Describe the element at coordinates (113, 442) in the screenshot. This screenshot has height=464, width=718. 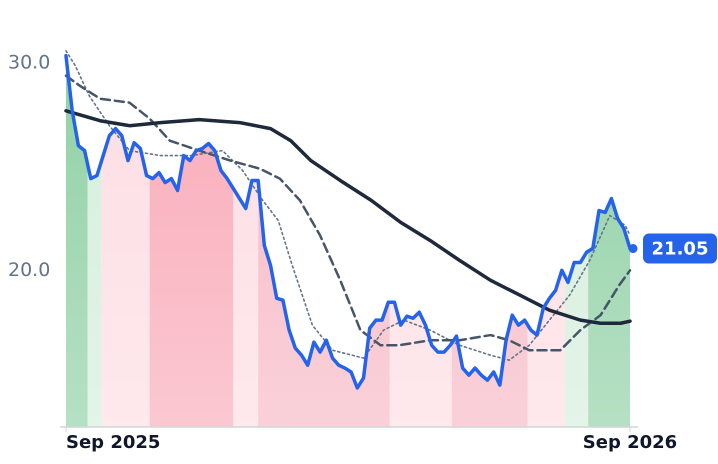
I see `x-tick-label: Sep 2025` at that location.